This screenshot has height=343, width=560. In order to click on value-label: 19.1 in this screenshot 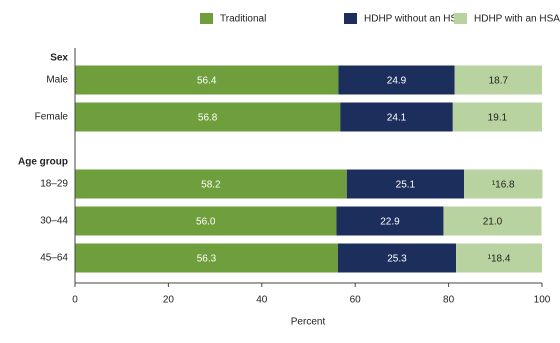, I will do `click(498, 118)`.